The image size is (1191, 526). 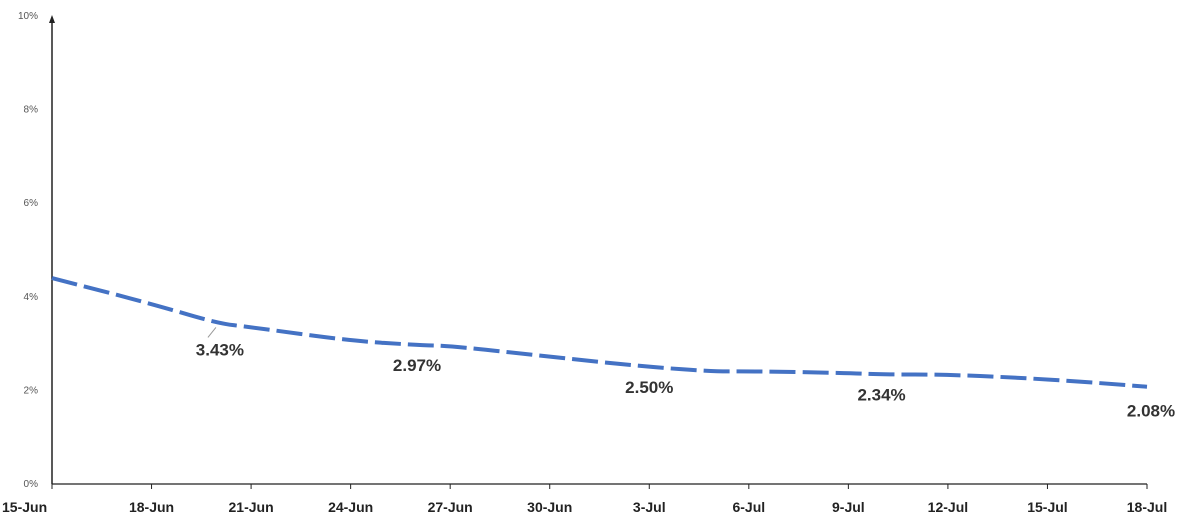 I want to click on data-label: 2.08%, so click(x=1151, y=411).